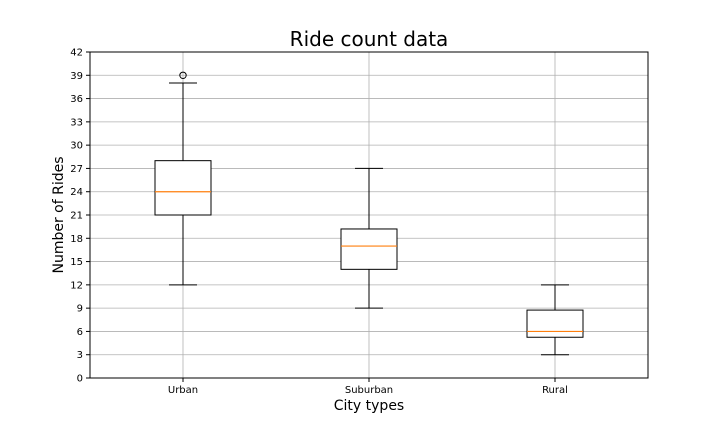 The height and width of the screenshot is (432, 720). I want to click on box-suburban, so click(369, 238).